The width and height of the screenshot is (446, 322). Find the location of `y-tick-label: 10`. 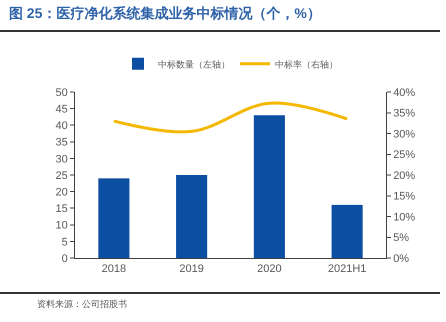

y-tick-label: 10 is located at coordinates (62, 226).